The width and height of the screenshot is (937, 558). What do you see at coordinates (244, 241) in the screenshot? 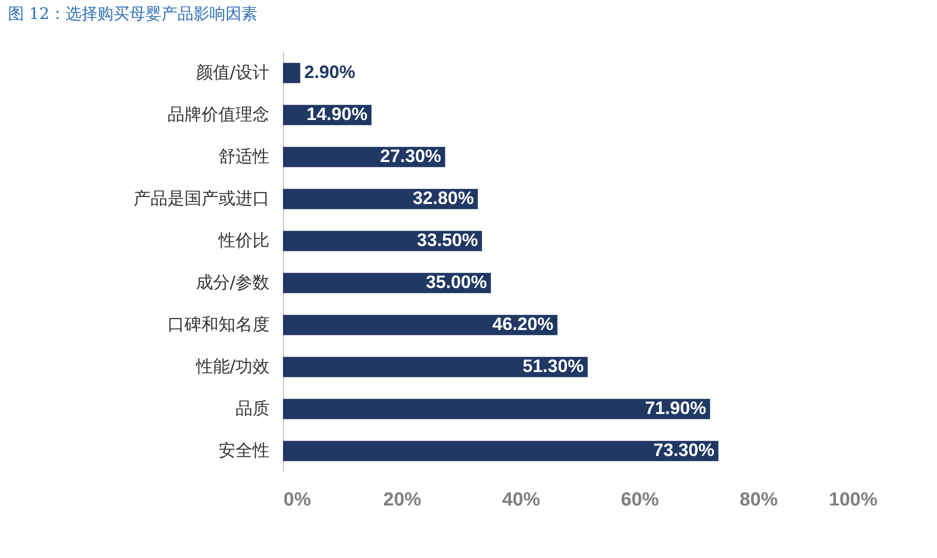
I see `y-tick-label: 性价比` at bounding box center [244, 241].